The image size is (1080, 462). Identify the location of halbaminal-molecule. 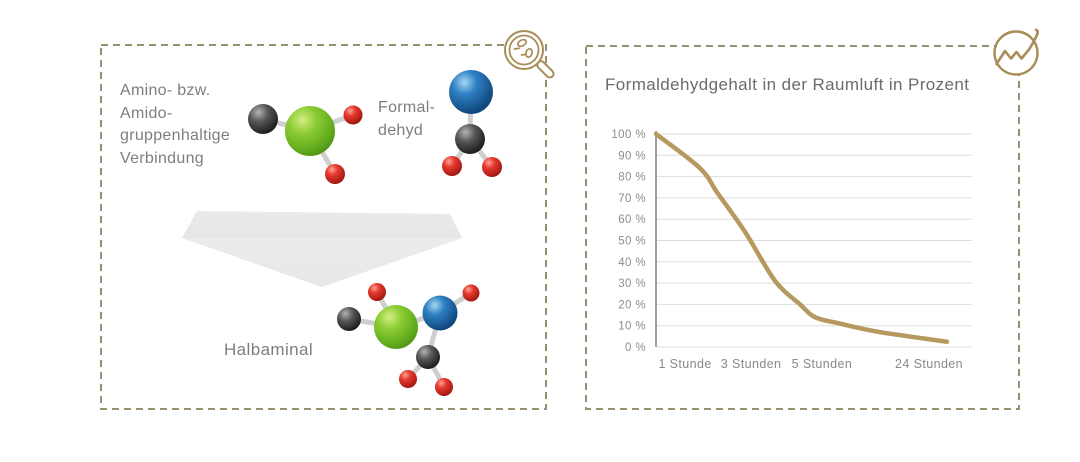
(408, 339).